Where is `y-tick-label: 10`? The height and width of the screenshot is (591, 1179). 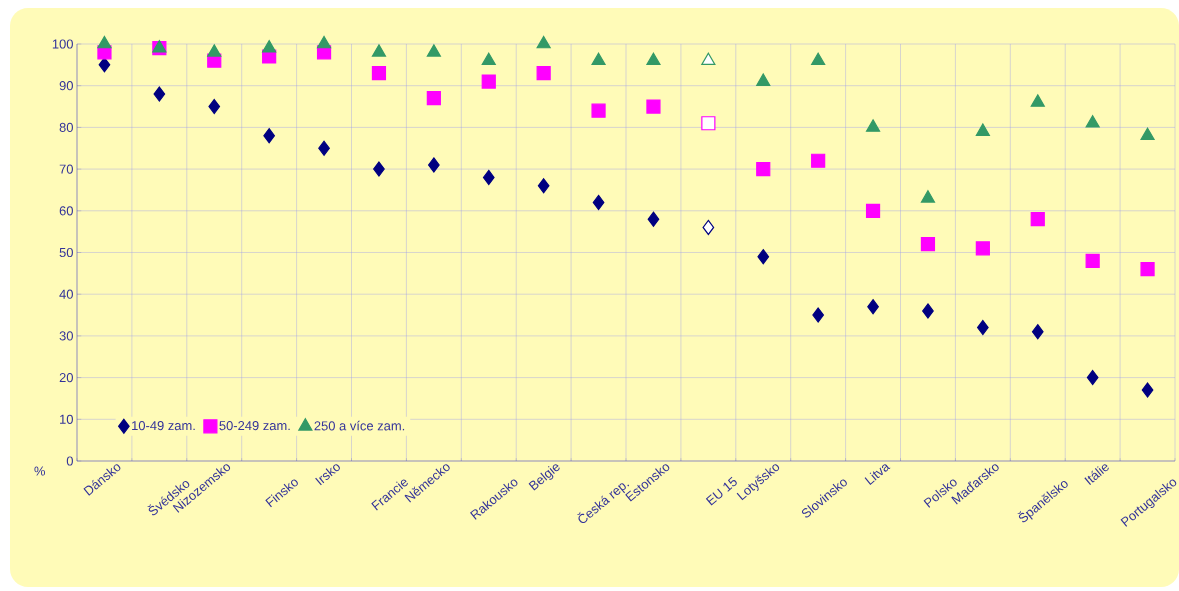
y-tick-label: 10 is located at coordinates (66, 419).